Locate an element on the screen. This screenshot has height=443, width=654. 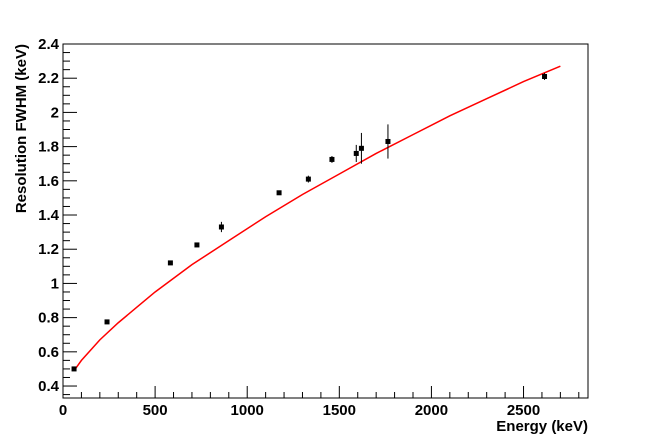
x-axis-ticks: 0 500 1000 1500 2000 2500 is located at coordinates (319, 402).